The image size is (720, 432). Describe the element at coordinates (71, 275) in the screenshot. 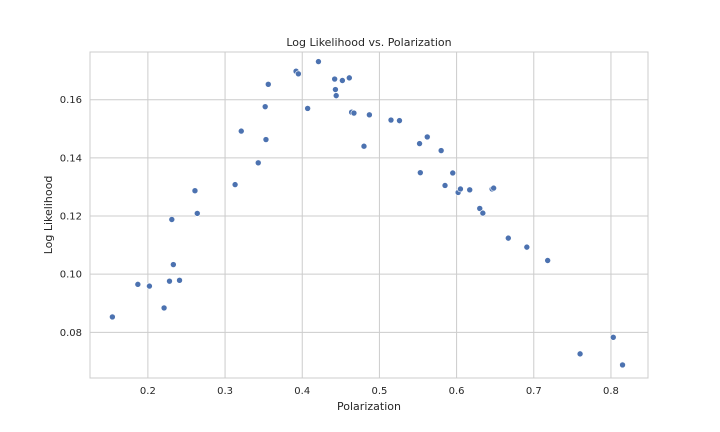

I see `y-tick-label: 0.10` at that location.